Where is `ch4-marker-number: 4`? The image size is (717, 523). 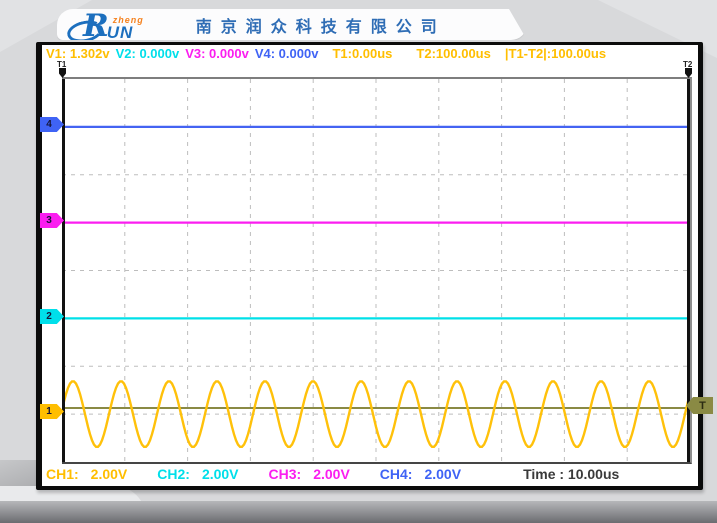
ch4-marker-number: 4 is located at coordinates (49, 124).